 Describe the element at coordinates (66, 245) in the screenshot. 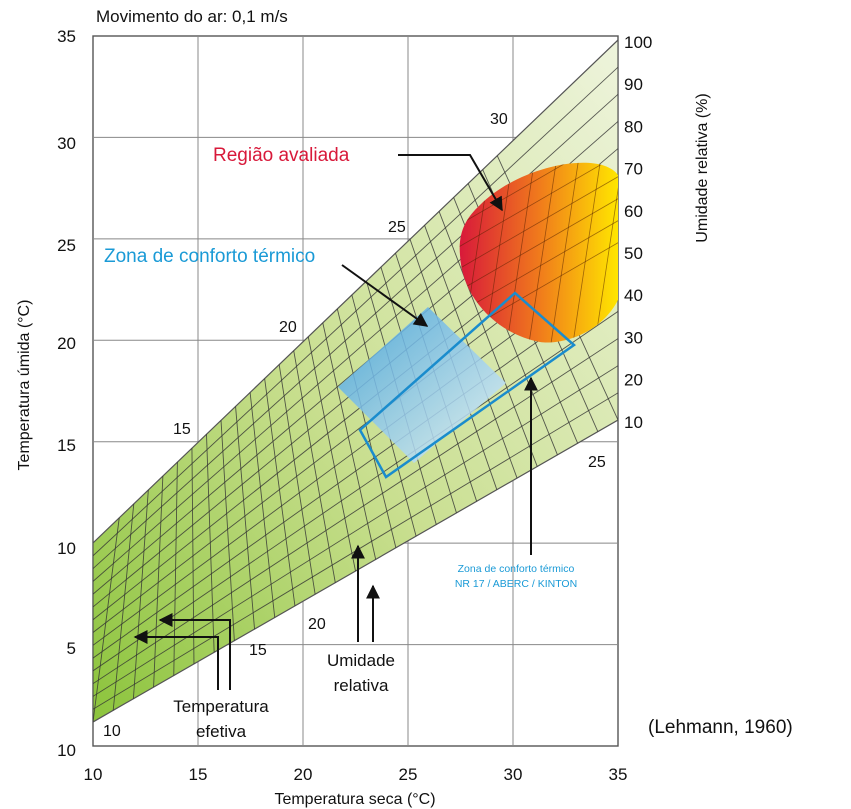

I see `y-tick-label: 25` at that location.